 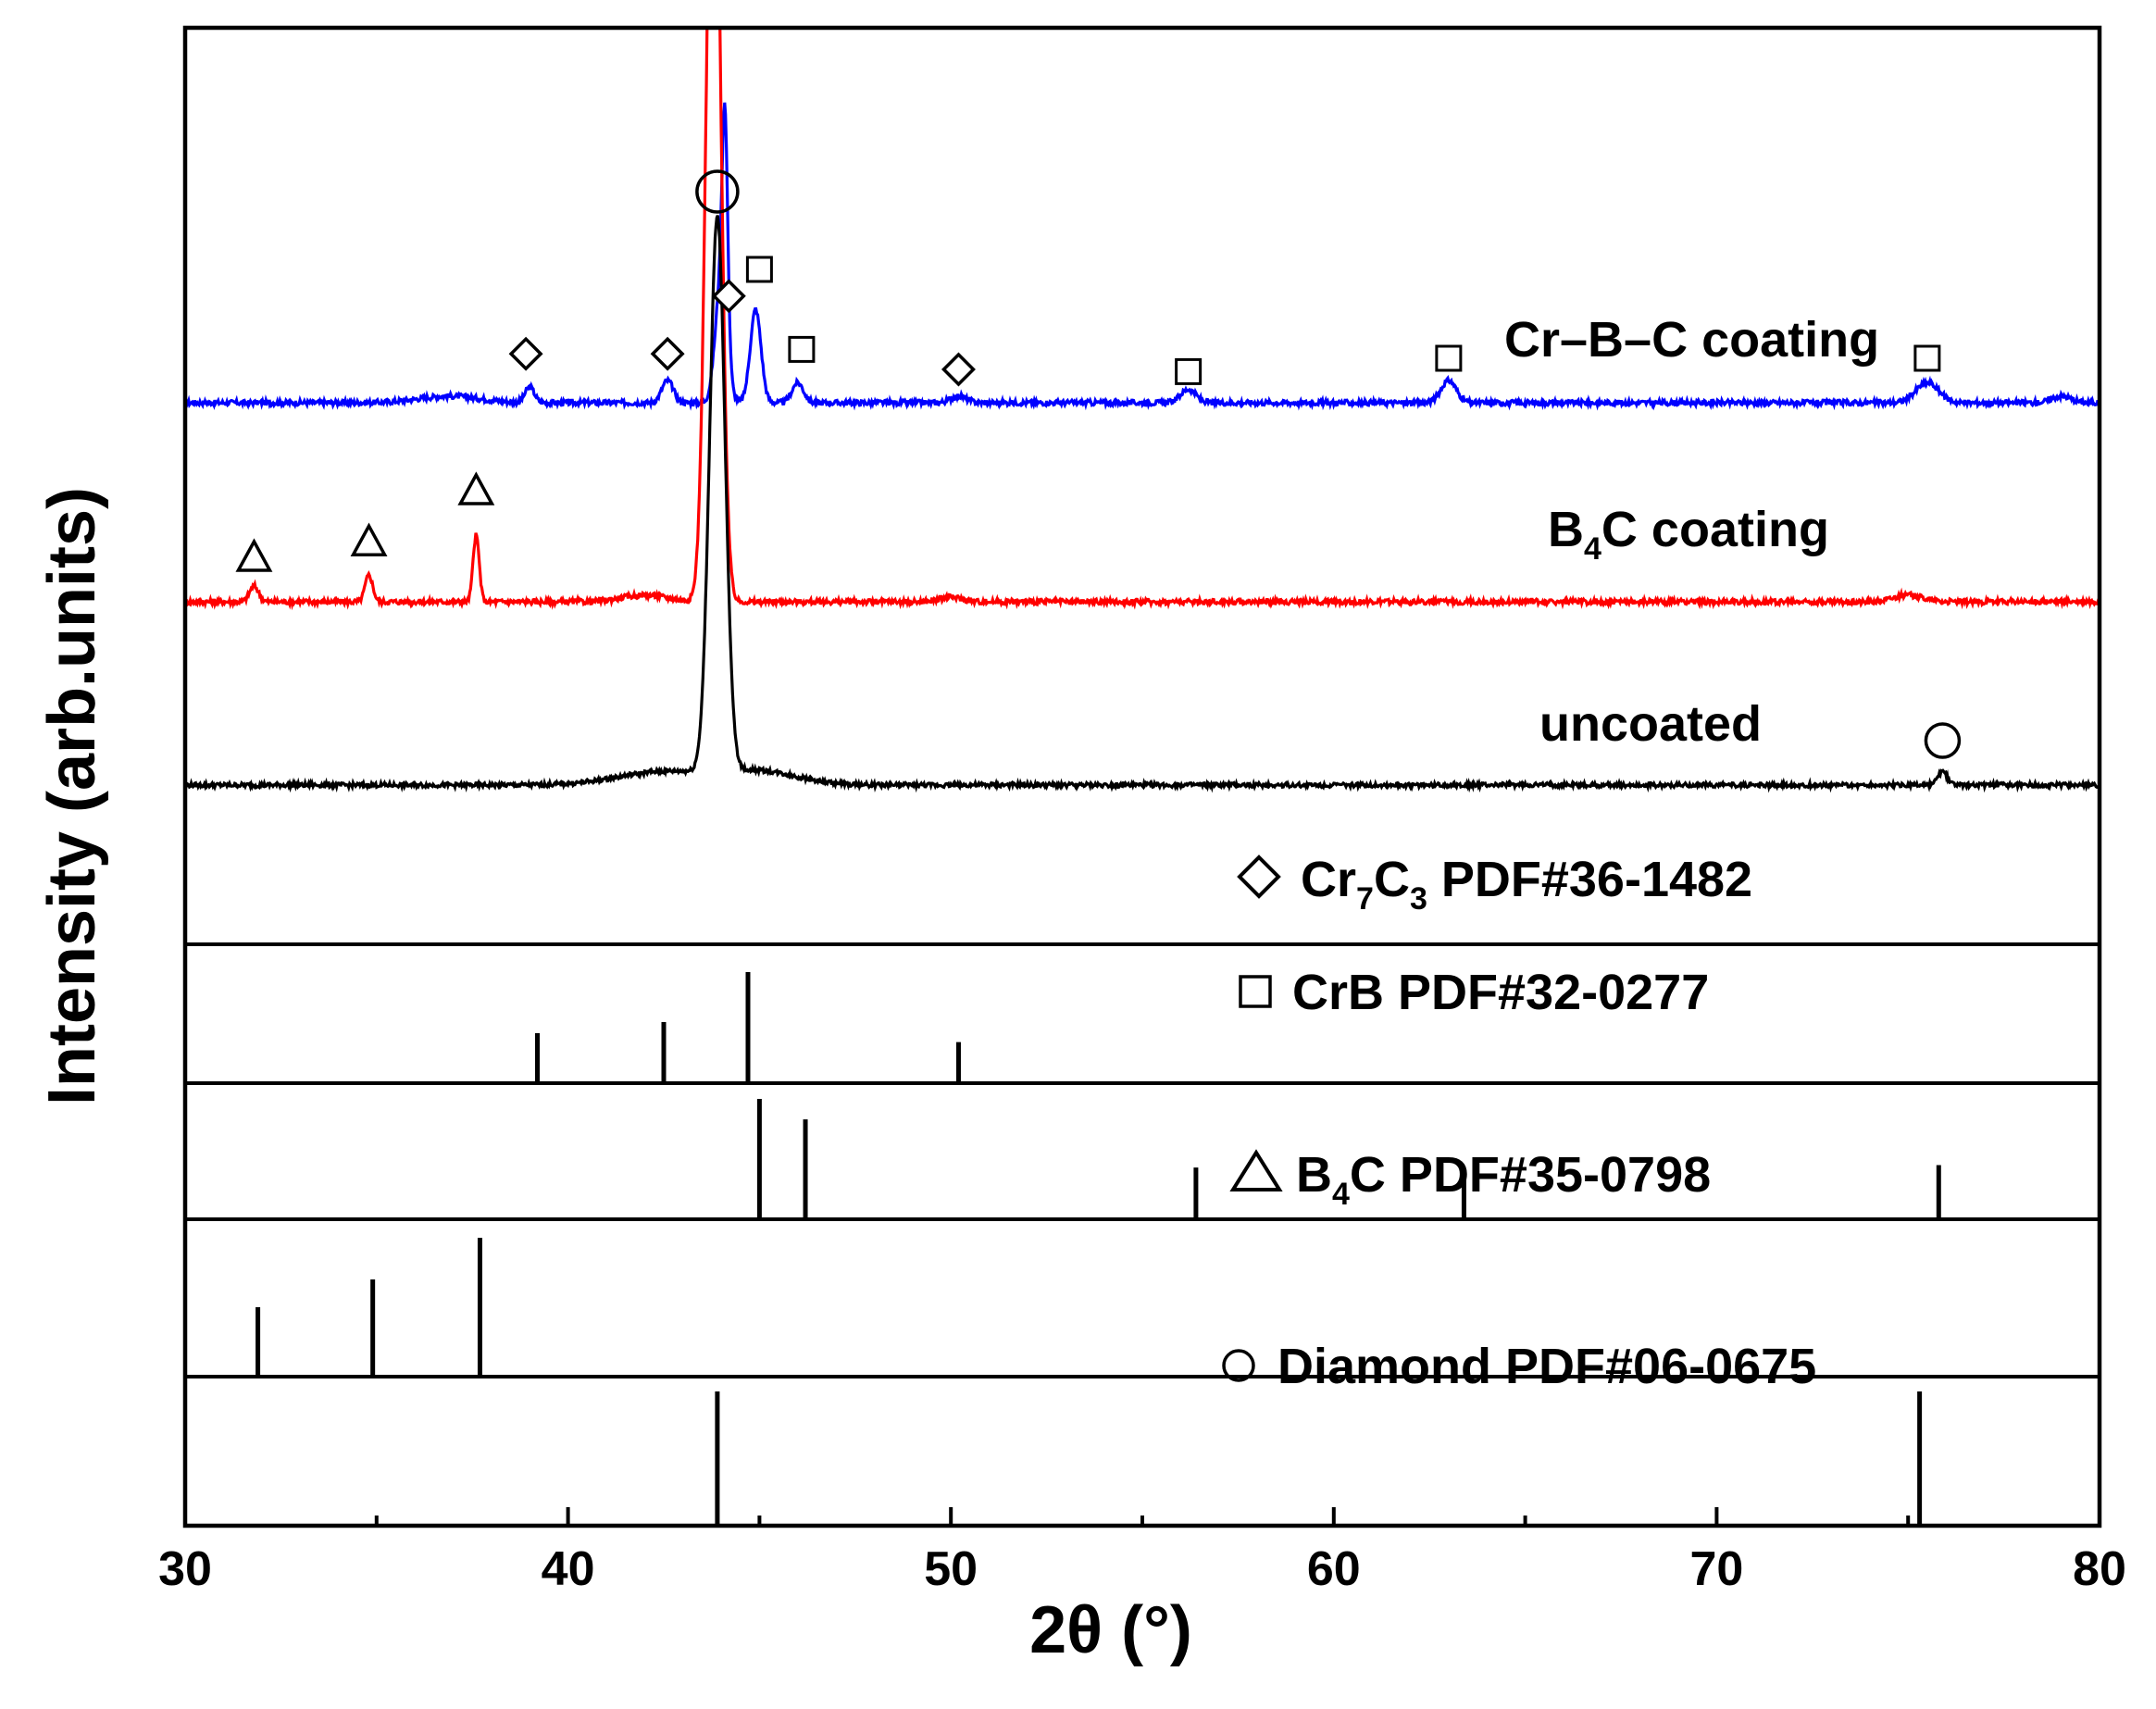 I want to click on diamond-icon, so click(x=1259, y=876).